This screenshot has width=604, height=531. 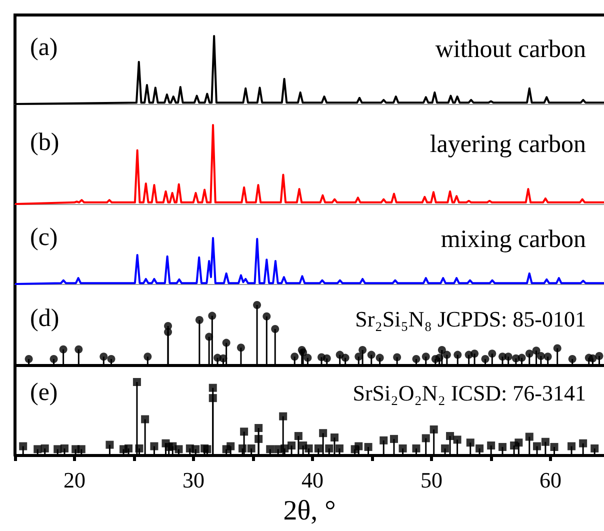 What do you see at coordinates (44, 237) in the screenshot?
I see `annotation: (c)` at bounding box center [44, 237].